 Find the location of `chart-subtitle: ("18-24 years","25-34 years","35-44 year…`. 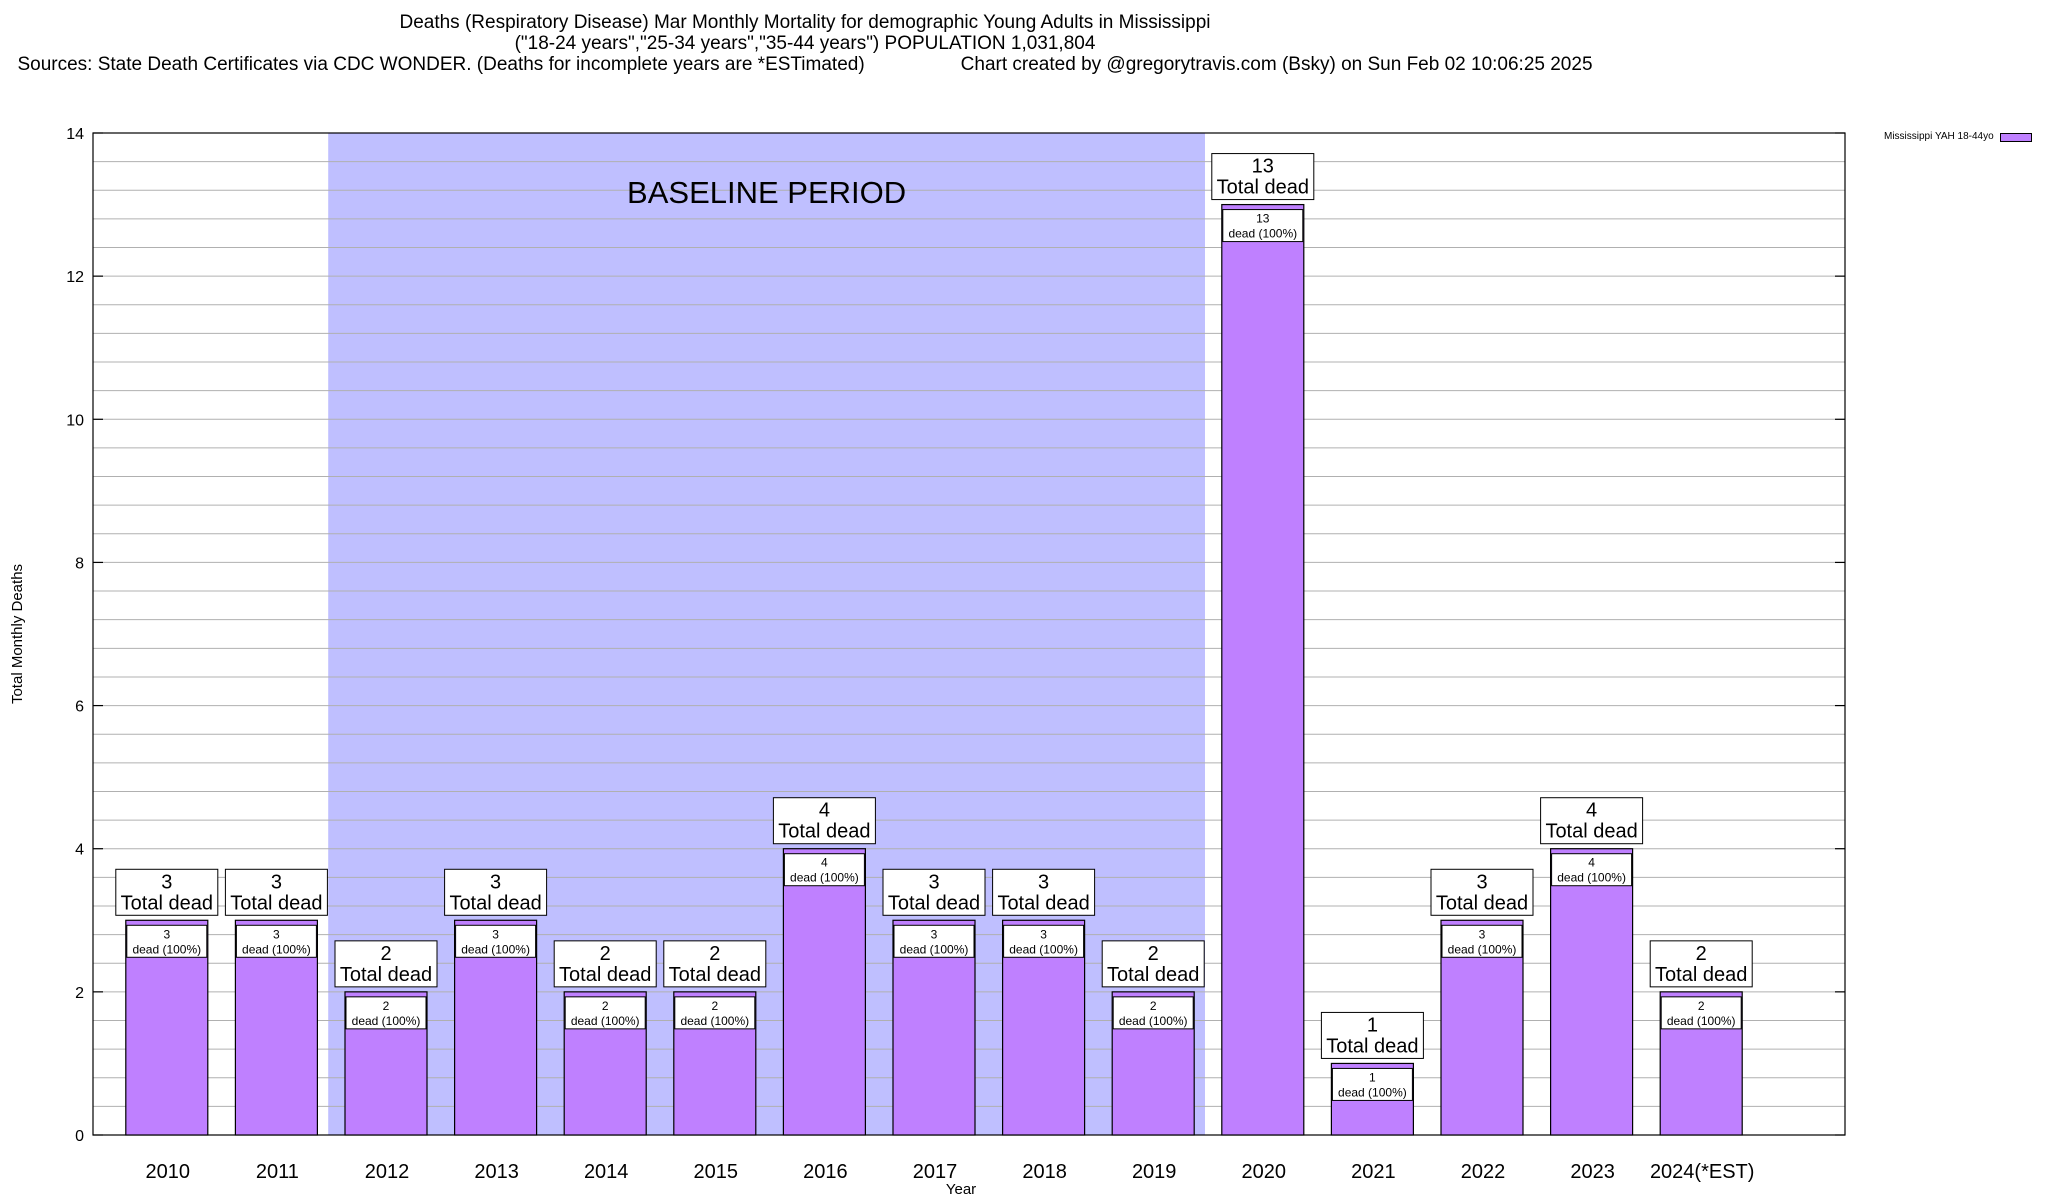

chart-subtitle: ("18-24 years","25-34 years","35-44 year… is located at coordinates (805, 43).